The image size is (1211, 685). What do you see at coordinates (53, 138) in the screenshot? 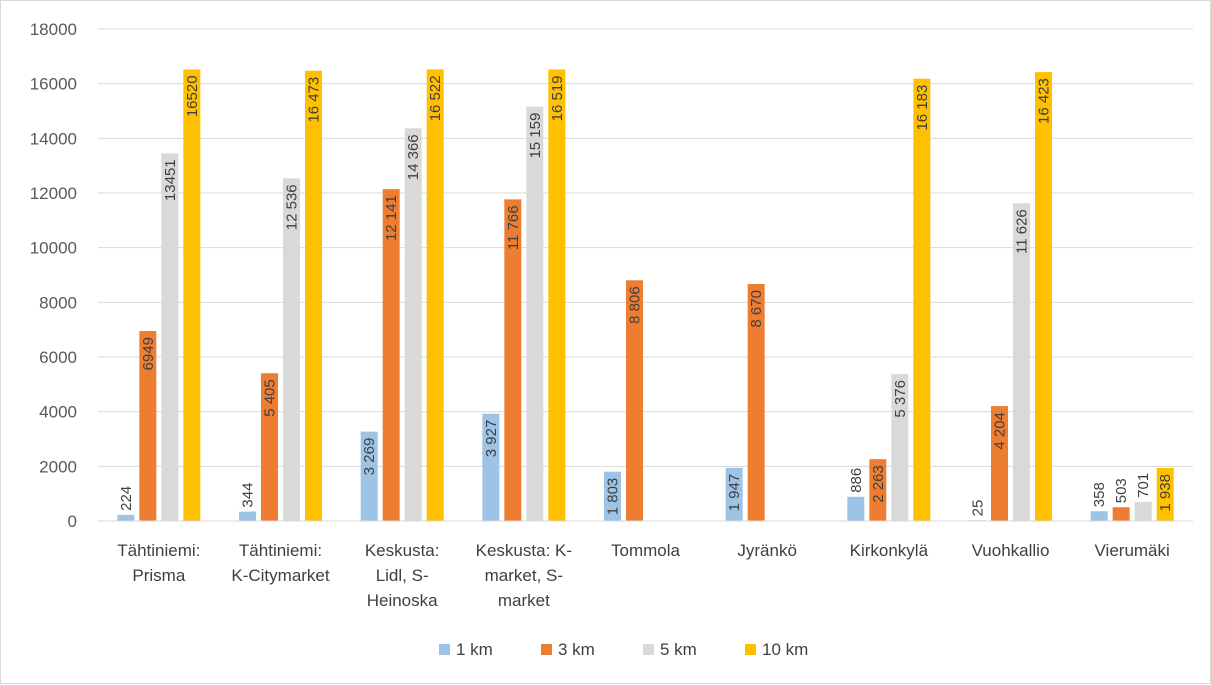
I see `y-tick-label: 14000` at bounding box center [53, 138].